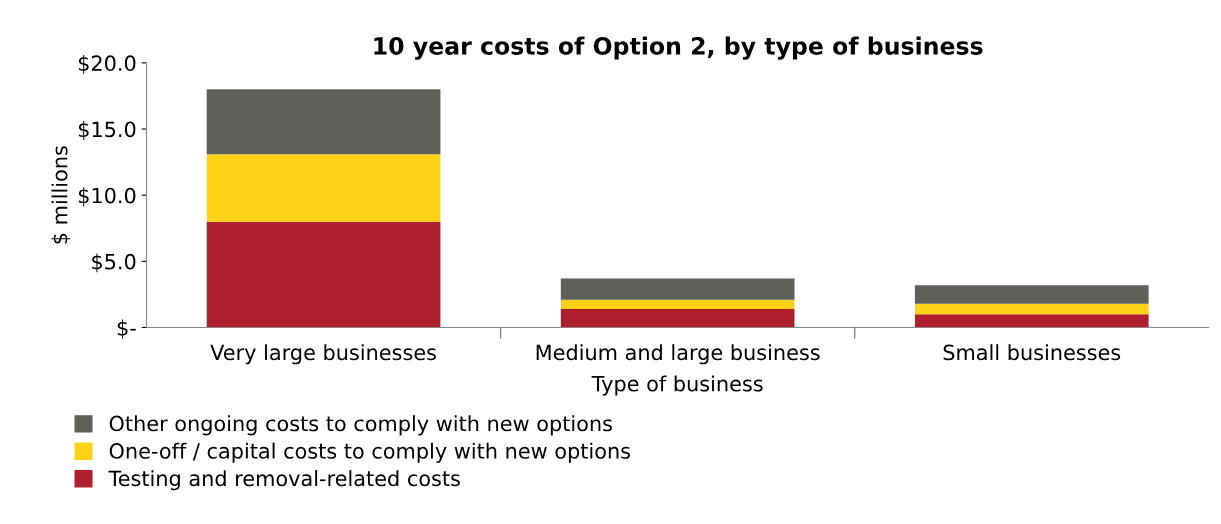 The image size is (1221, 524). I want to click on legend-label: Other ongoing costs to comply with new options, so click(360, 425).